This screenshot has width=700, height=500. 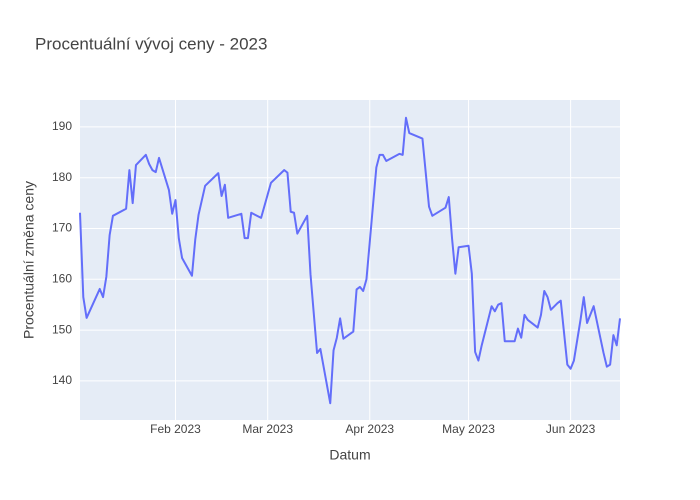 What do you see at coordinates (571, 429) in the screenshot?
I see `x-tick-label: Jun 2023` at bounding box center [571, 429].